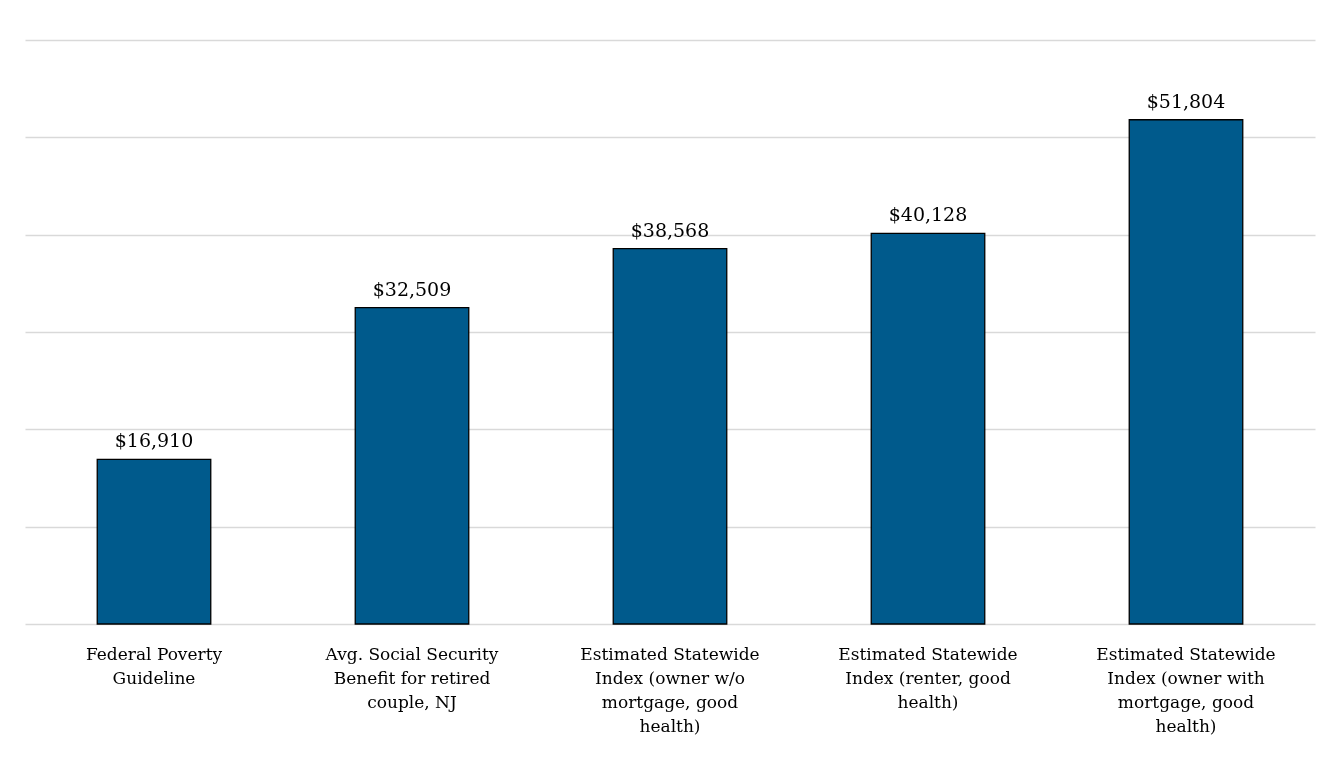 The height and width of the screenshot is (777, 1325). What do you see at coordinates (1186, 100) in the screenshot?
I see `data-label: $51,804` at bounding box center [1186, 100].